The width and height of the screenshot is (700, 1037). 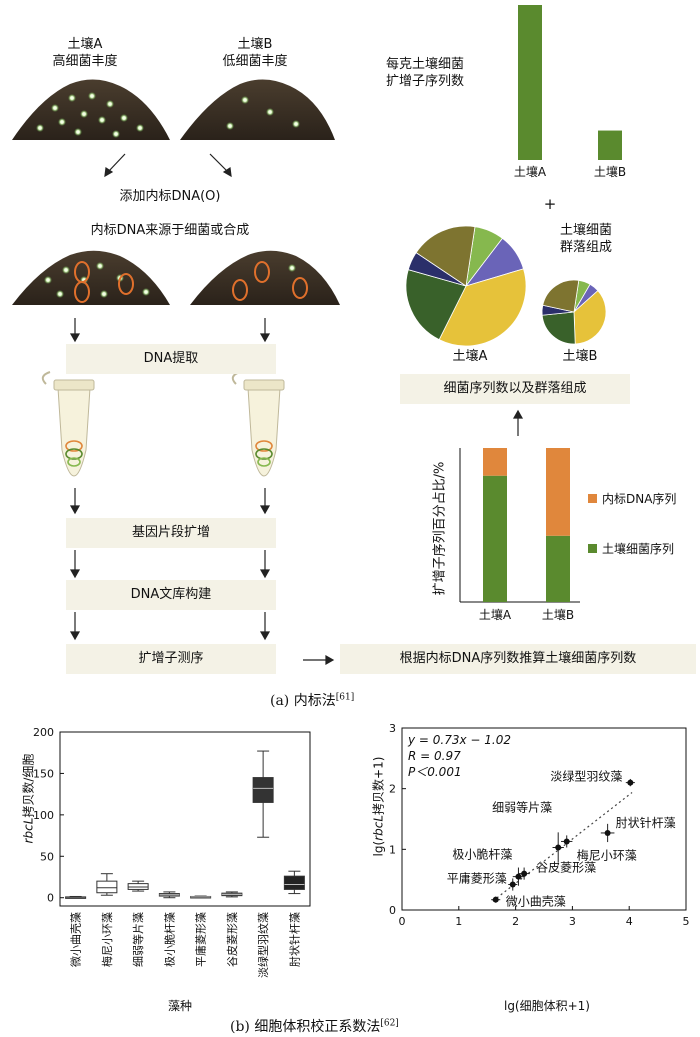 What do you see at coordinates (425, 73) in the screenshot?
I see `bar-top-label: 每克土壤细菌 扩增子序列数` at bounding box center [425, 73].